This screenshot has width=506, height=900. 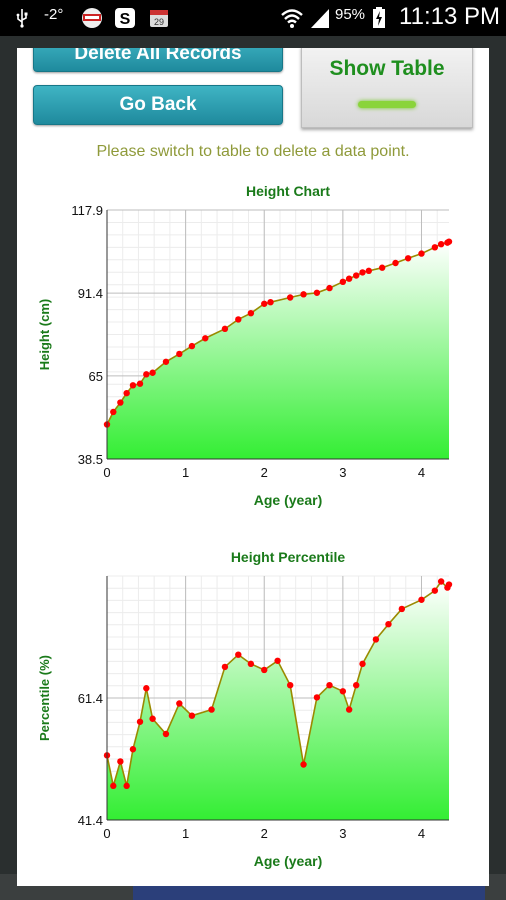 What do you see at coordinates (92, 18) in the screenshot?
I see `news-icon` at bounding box center [92, 18].